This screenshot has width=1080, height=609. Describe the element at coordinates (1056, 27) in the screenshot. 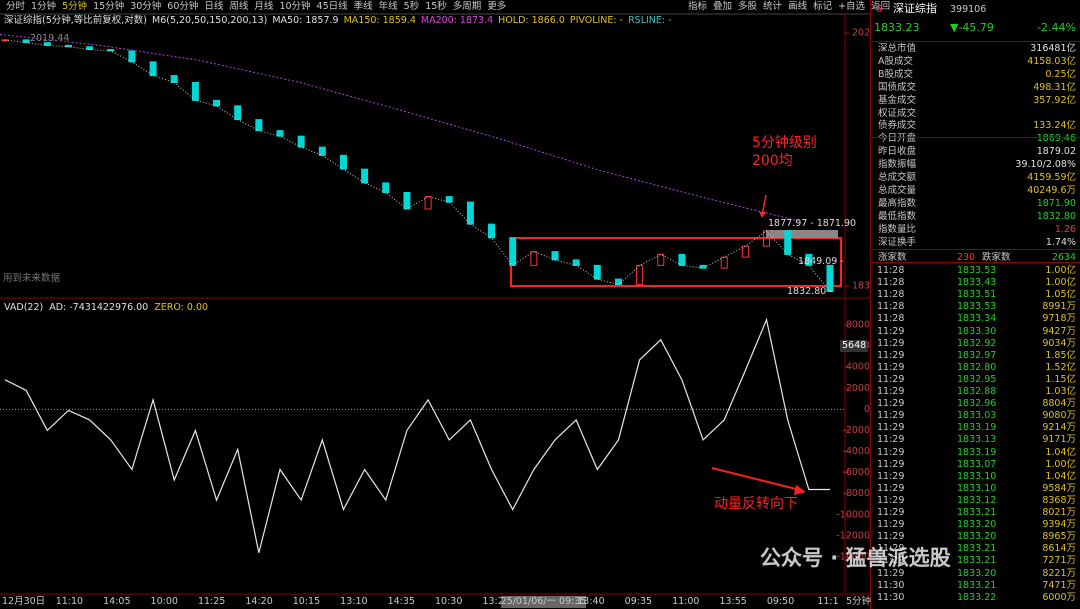

I see `quote-pct: -2.44%` at that location.